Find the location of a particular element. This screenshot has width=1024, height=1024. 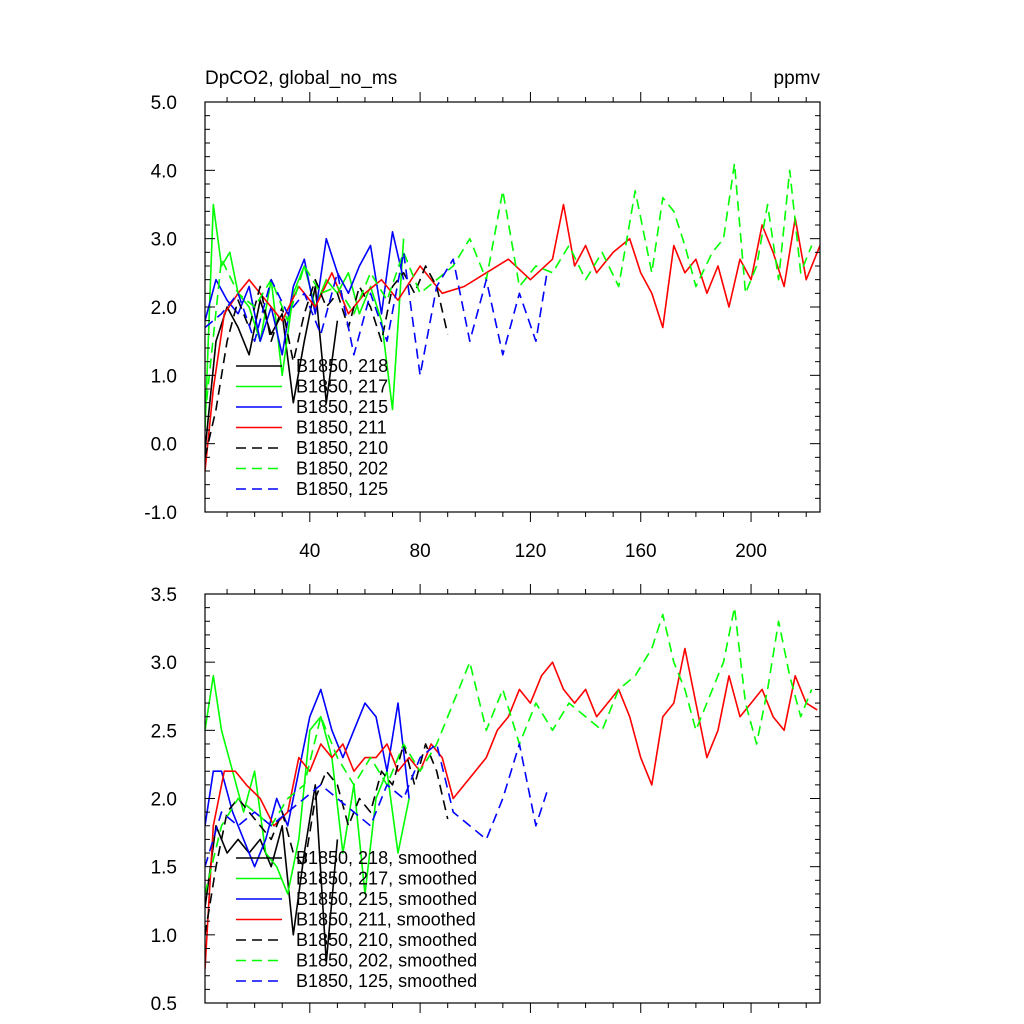

y-tick-label: 0.5 is located at coordinates (164, 1004).